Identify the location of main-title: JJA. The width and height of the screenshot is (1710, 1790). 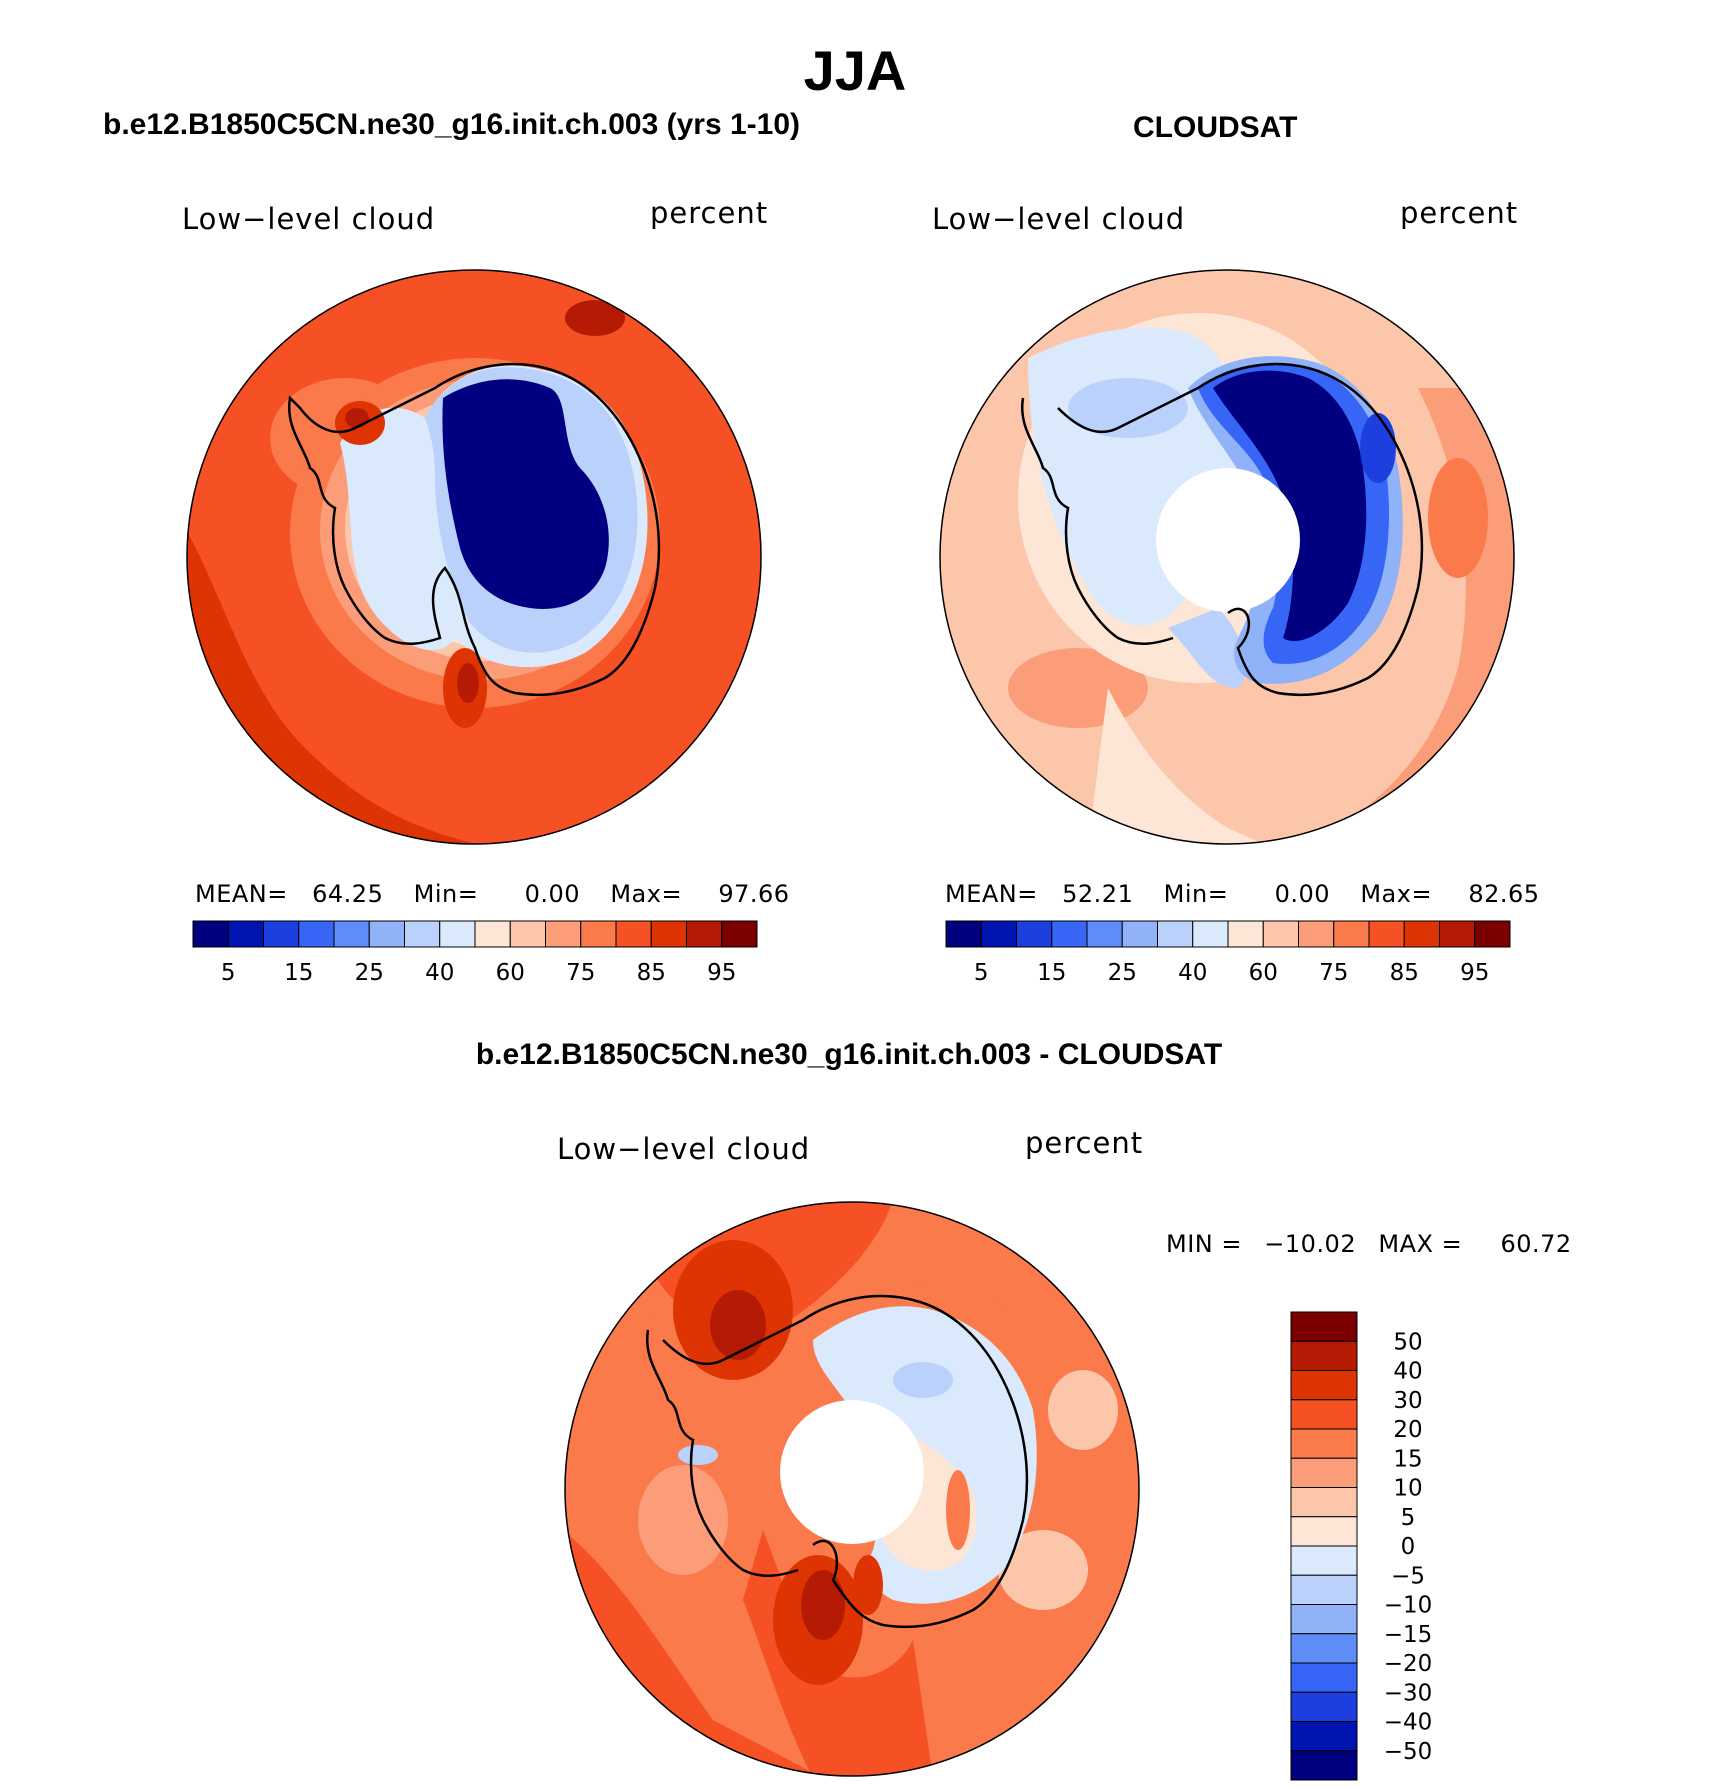
(855, 70).